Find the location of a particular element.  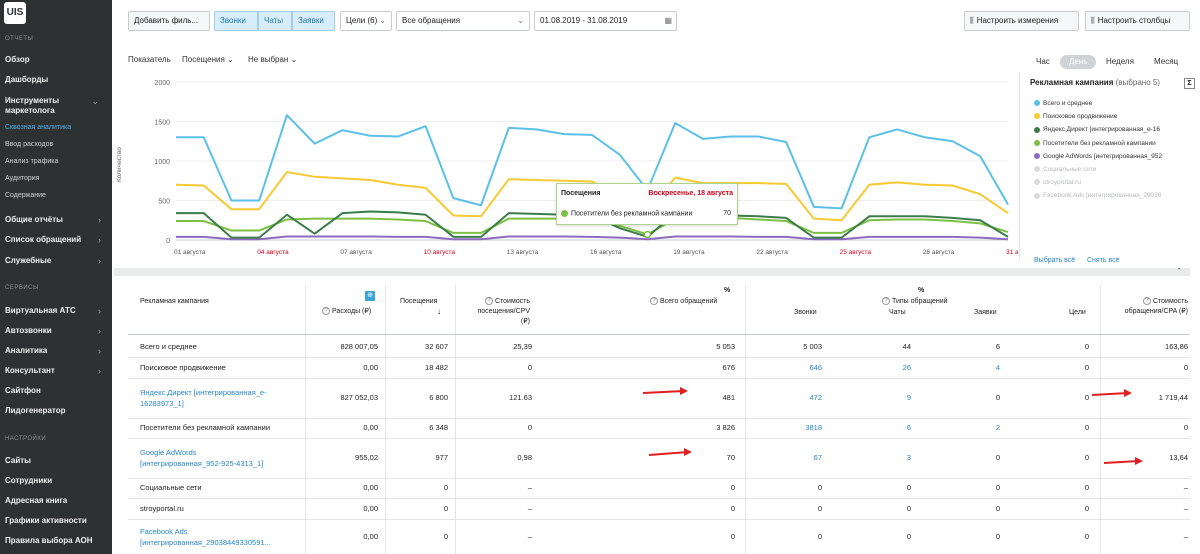

period-week: Неделя is located at coordinates (1120, 61).